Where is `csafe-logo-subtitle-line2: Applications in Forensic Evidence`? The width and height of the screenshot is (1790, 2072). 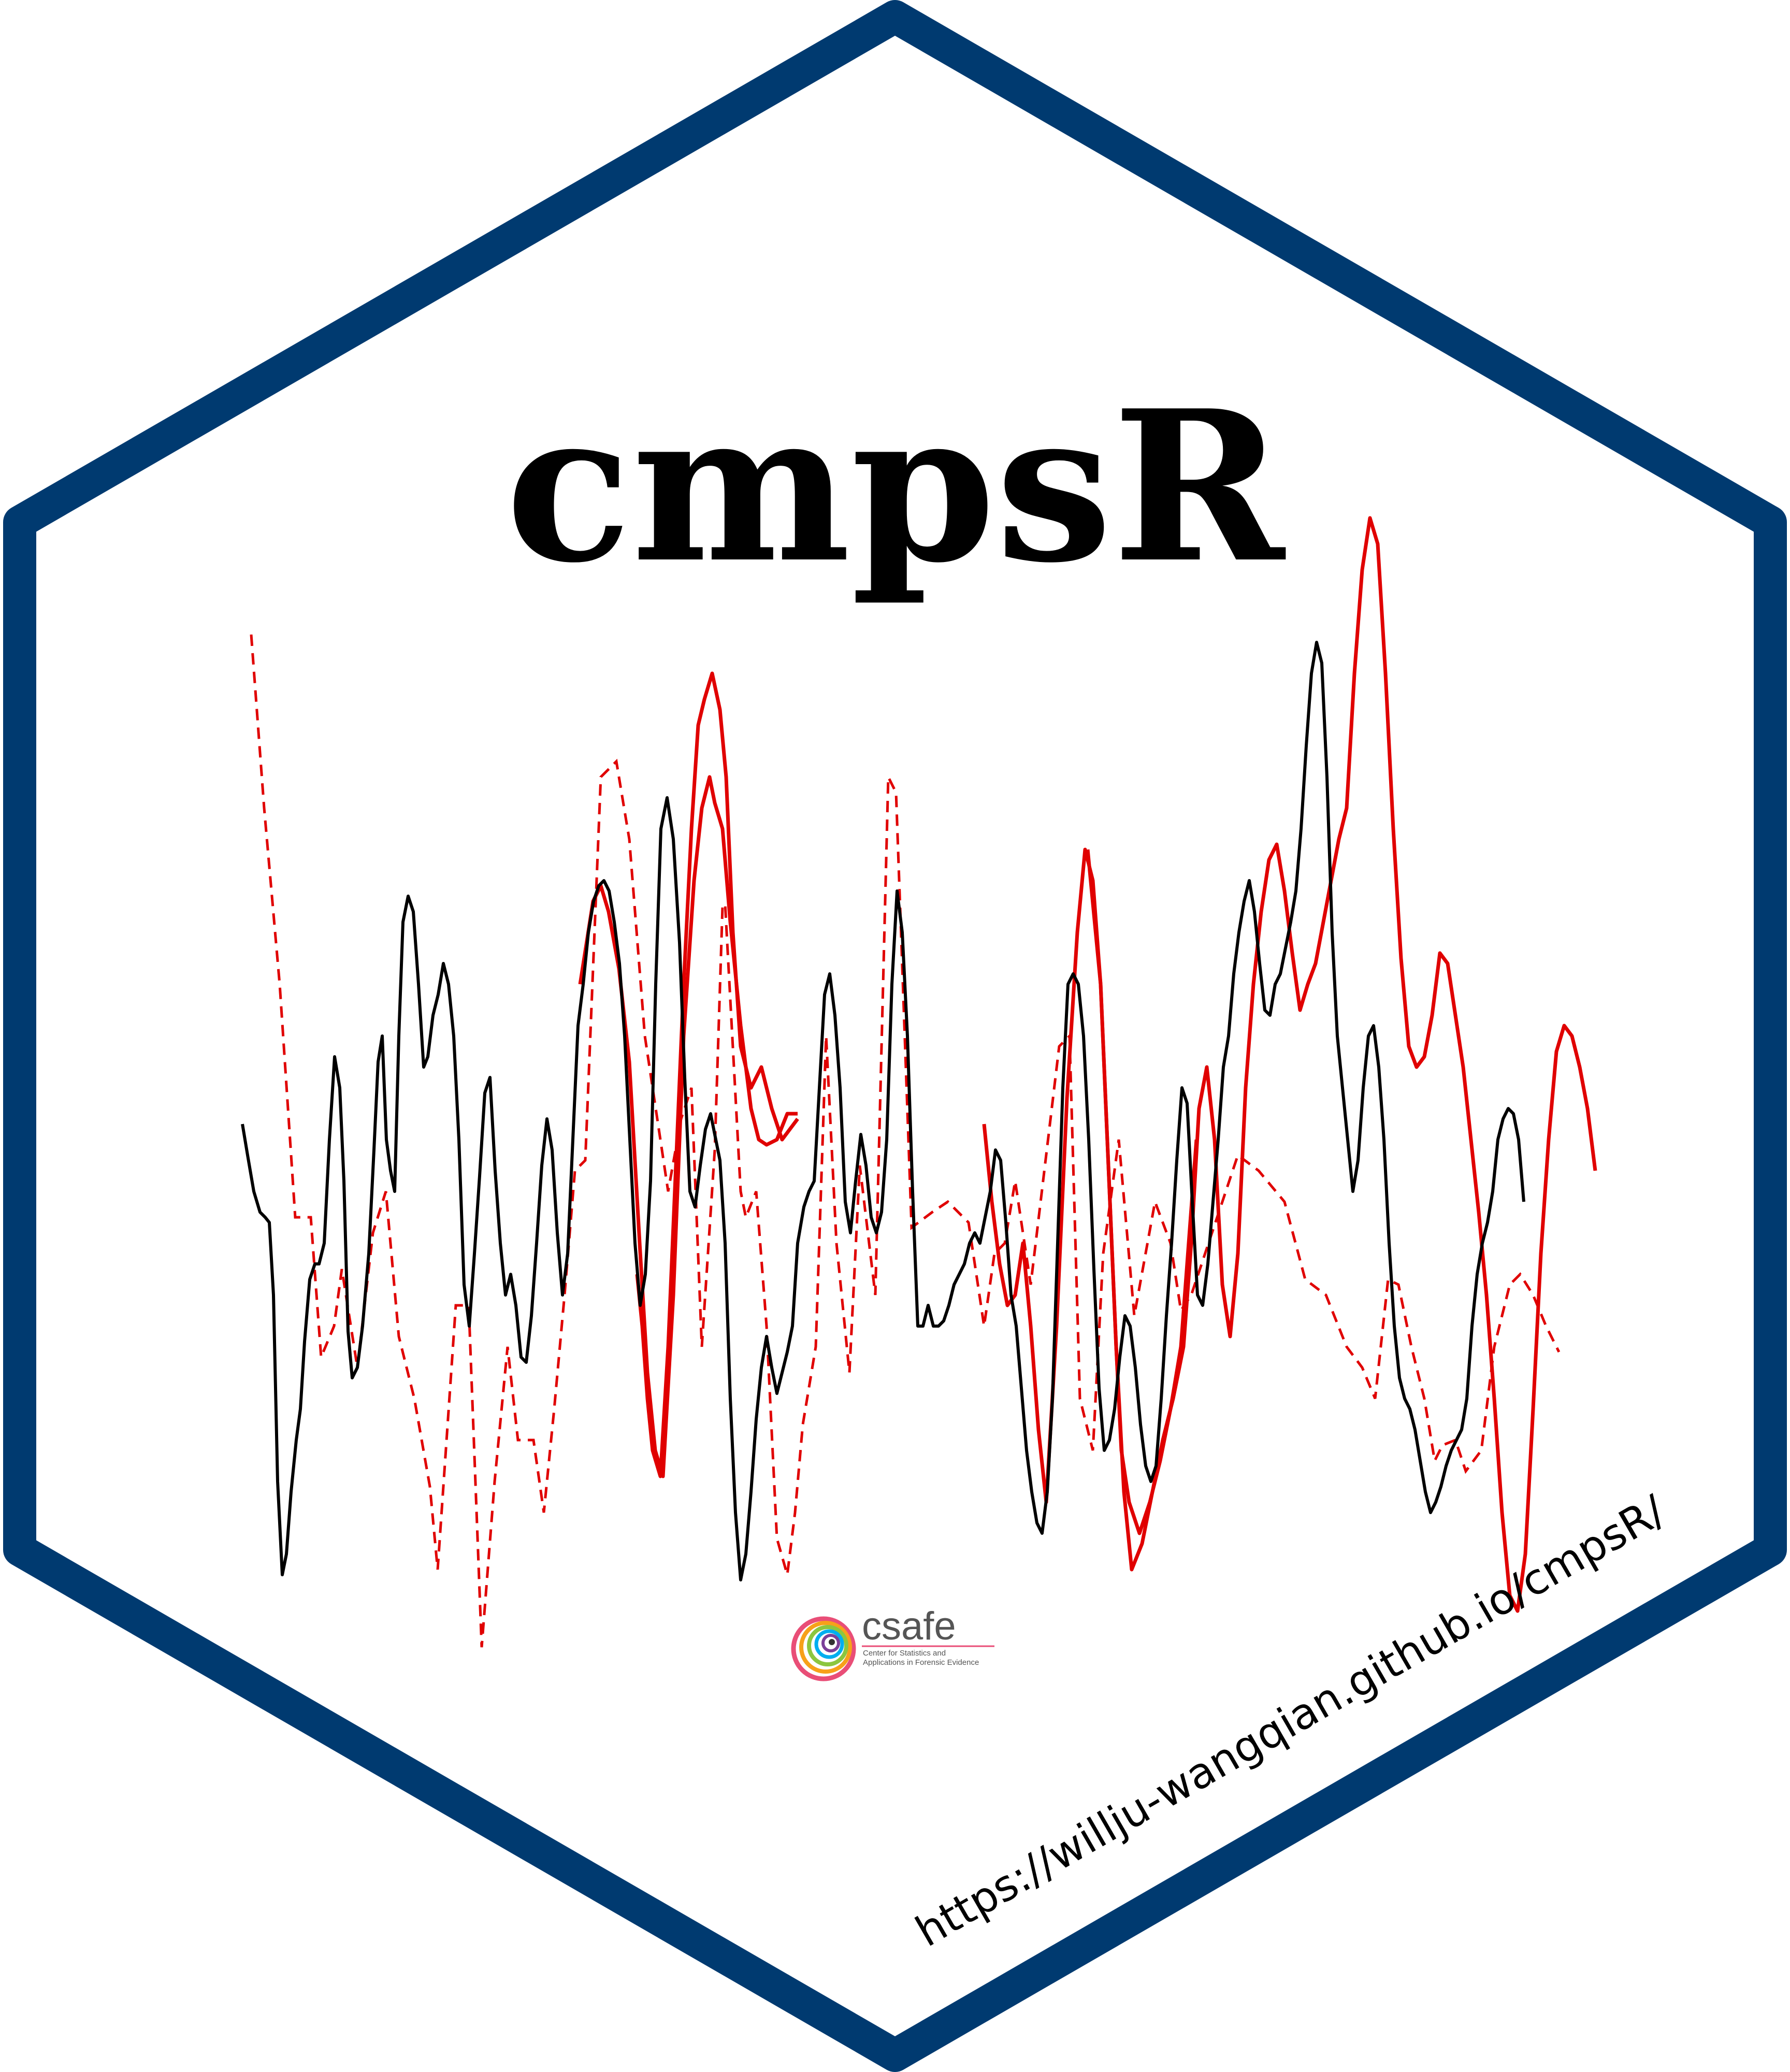
csafe-logo-subtitle-line2: Applications in Forensic Evidence is located at coordinates (921, 1662).